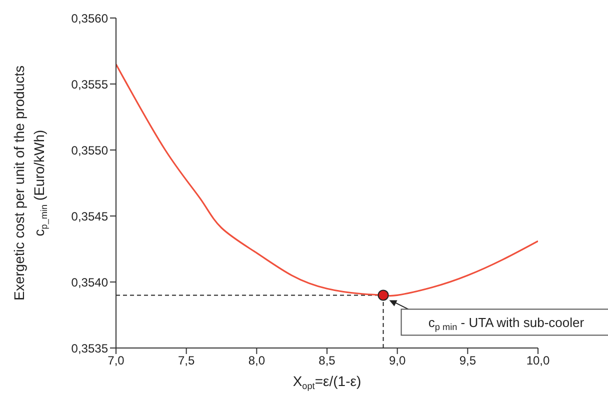  What do you see at coordinates (89, 84) in the screenshot?
I see `y-tick-label: 0,3555` at bounding box center [89, 84].